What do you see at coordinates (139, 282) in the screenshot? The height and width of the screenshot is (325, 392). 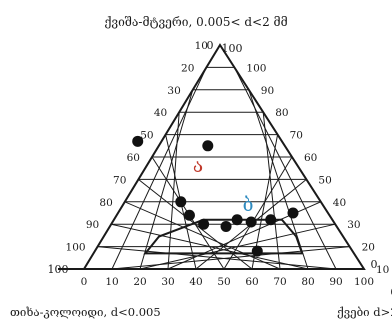 I see `bottom-tick-label: 20` at bounding box center [139, 282].